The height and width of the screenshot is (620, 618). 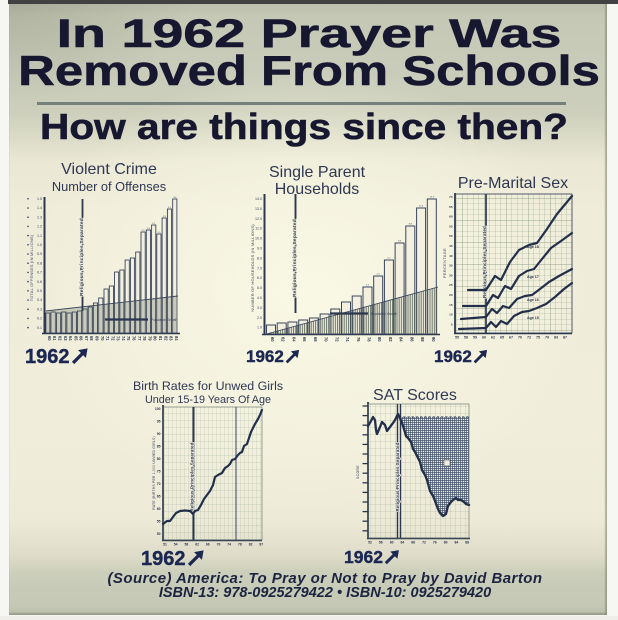 I want to click on svg-text: 12.3, so click(x=432, y=198).